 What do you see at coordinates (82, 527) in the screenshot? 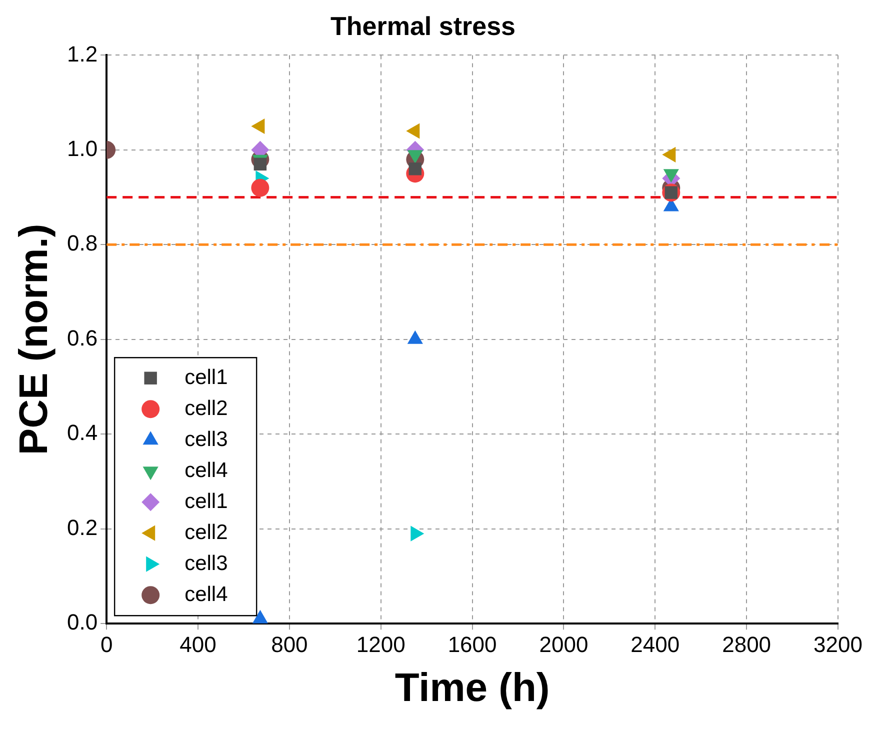
I see `y-tick-label: 0.2` at bounding box center [82, 527].